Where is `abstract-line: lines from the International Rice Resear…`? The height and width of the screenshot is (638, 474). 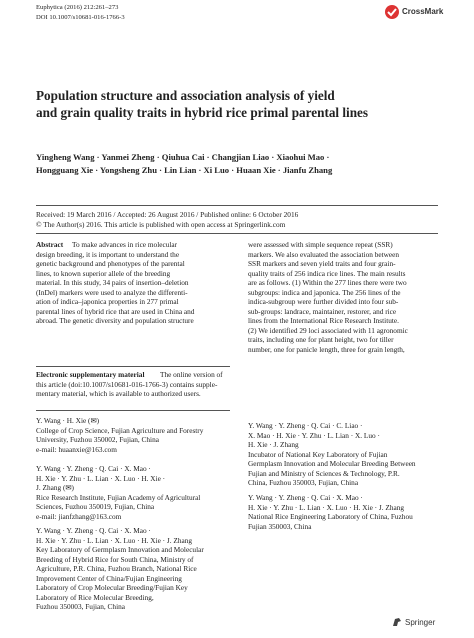 abstract-line: lines from the International Rice Resear… is located at coordinates (323, 320).